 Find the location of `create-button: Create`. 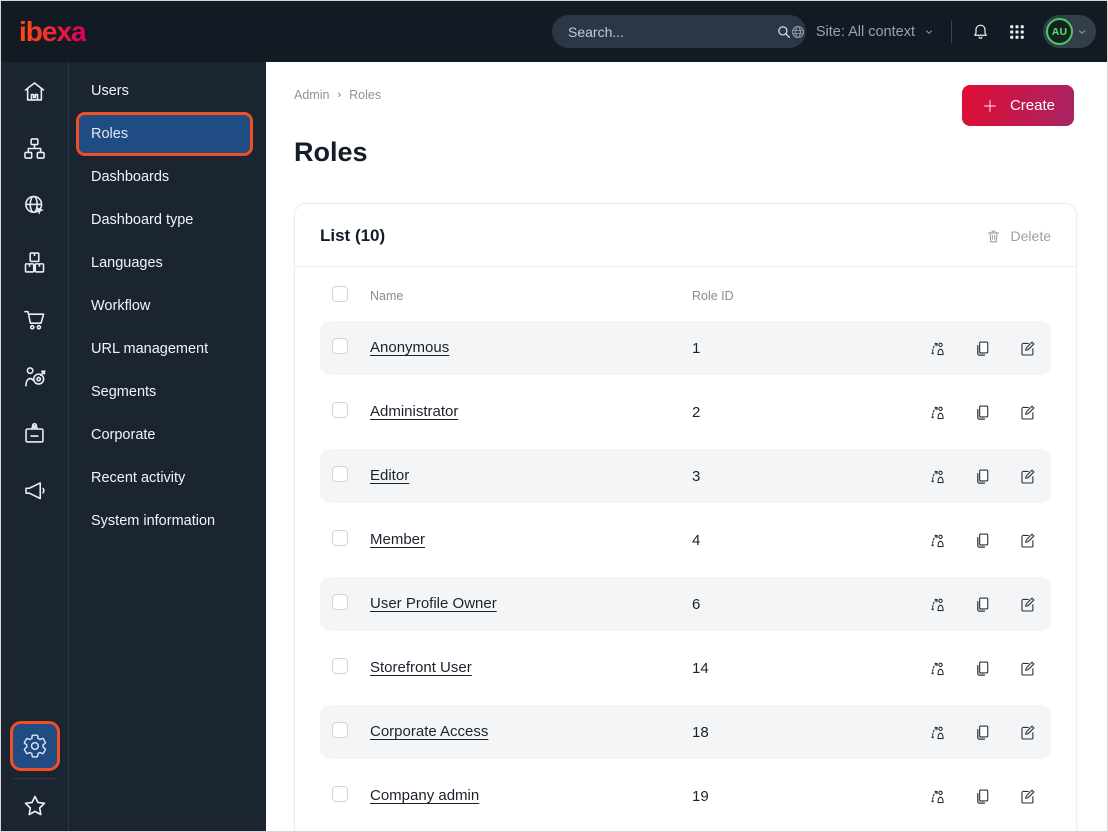

create-button: Create is located at coordinates (1017, 105).